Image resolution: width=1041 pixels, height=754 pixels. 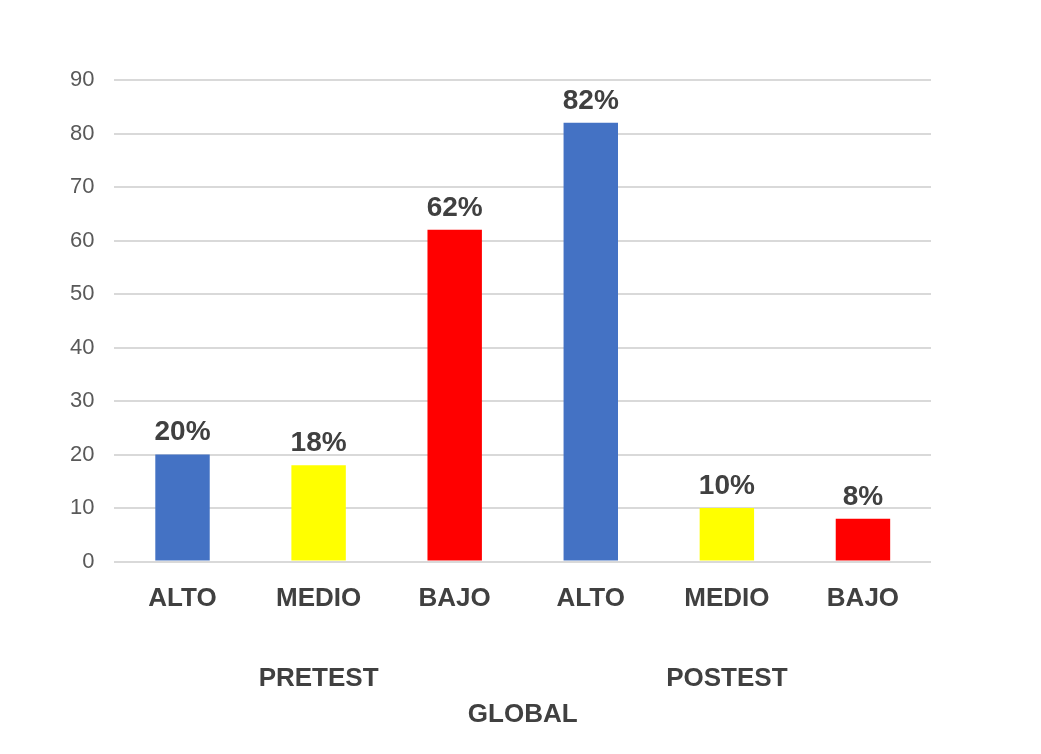 I want to click on y-tick-label: 90, so click(x=82, y=79).